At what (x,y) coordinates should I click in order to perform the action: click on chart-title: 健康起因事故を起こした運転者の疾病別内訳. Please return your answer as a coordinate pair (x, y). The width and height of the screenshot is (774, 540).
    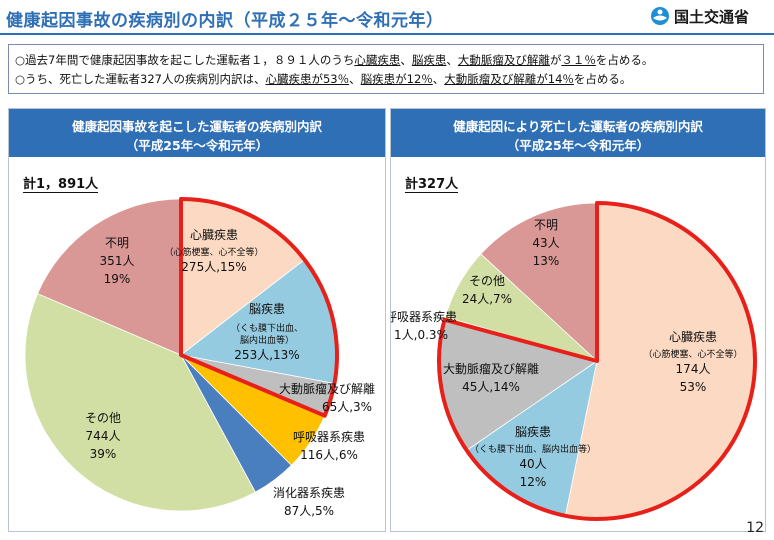
    Looking at the image, I should click on (196, 126).